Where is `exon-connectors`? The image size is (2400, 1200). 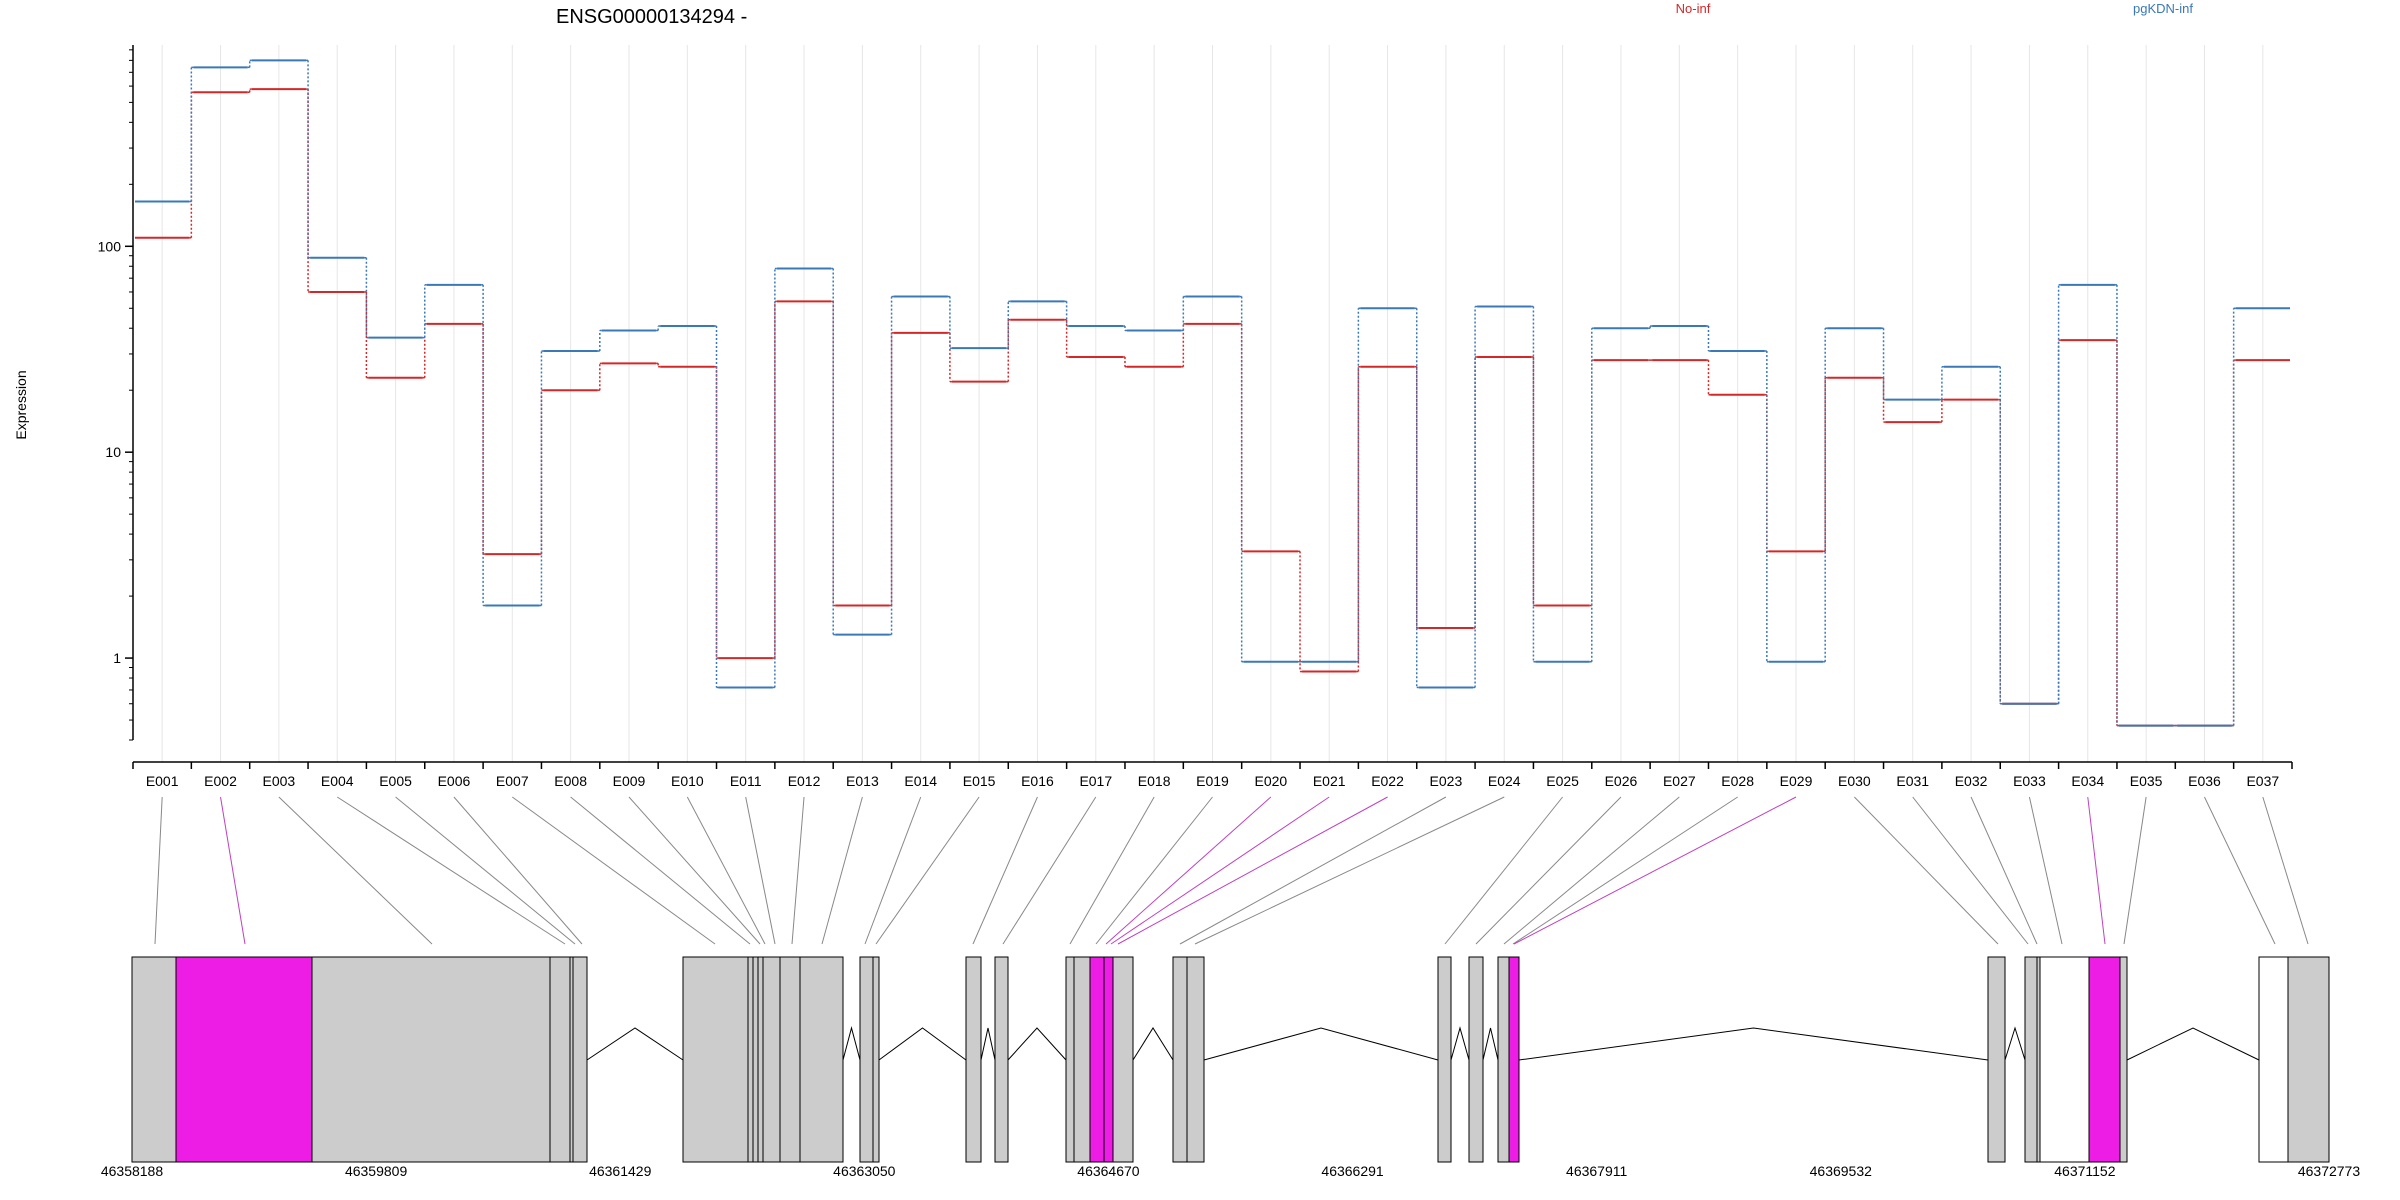
exon-connectors is located at coordinates (1231, 870).